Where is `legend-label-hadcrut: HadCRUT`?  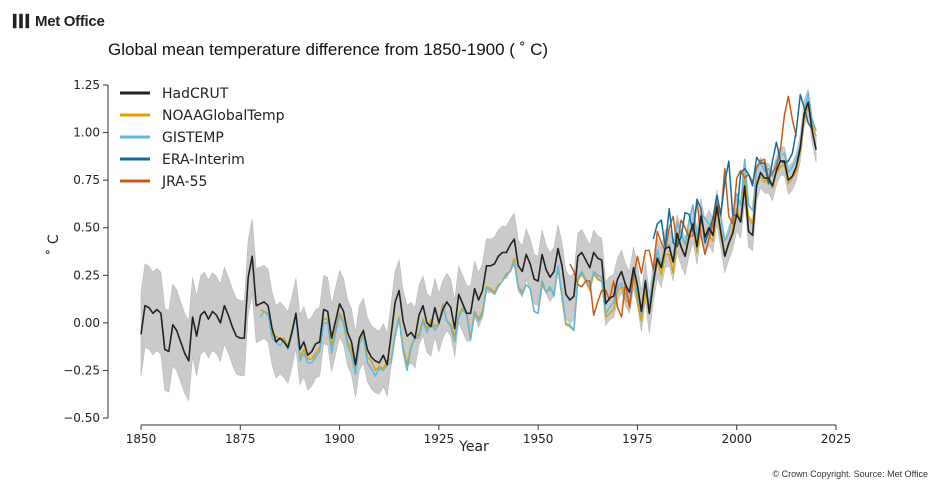 legend-label-hadcrut: HadCRUT is located at coordinates (195, 94).